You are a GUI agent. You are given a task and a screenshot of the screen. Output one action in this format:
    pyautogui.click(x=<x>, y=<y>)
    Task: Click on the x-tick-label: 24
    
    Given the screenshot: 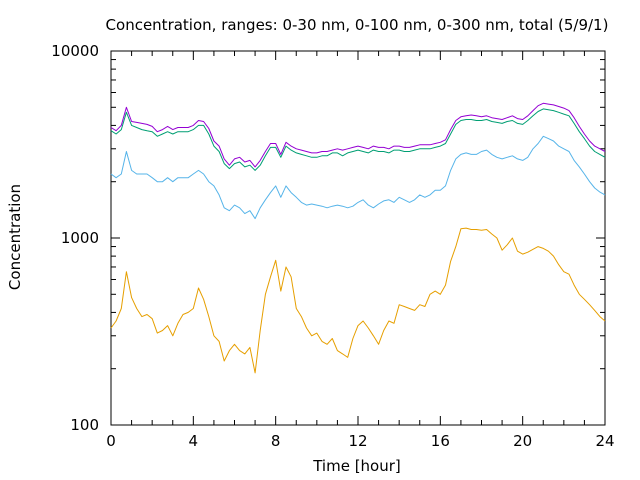 What is the action you would take?
    pyautogui.click(x=604, y=441)
    